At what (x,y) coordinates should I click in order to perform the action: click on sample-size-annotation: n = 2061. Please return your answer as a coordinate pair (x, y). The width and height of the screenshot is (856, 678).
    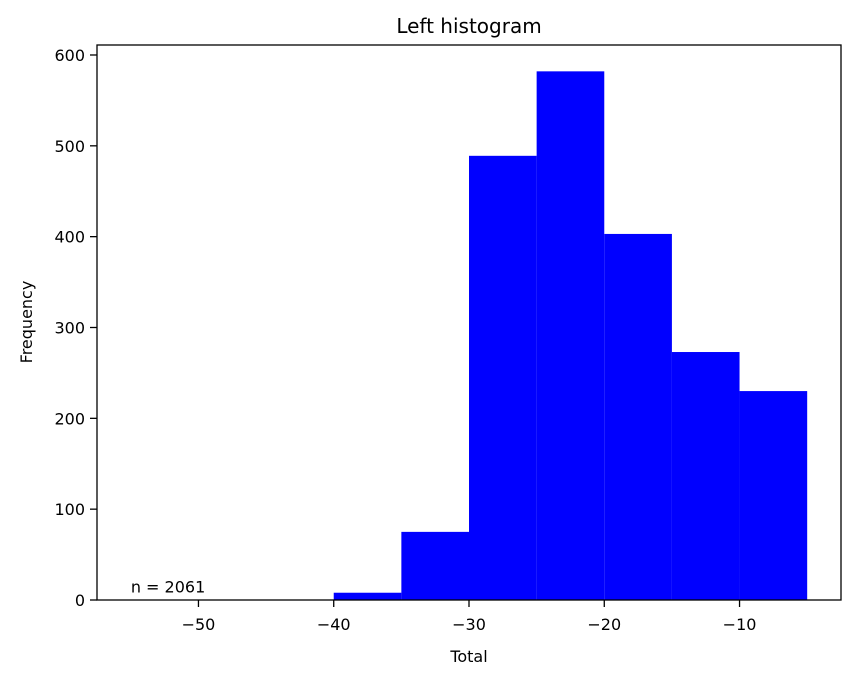
    Looking at the image, I should click on (168, 587).